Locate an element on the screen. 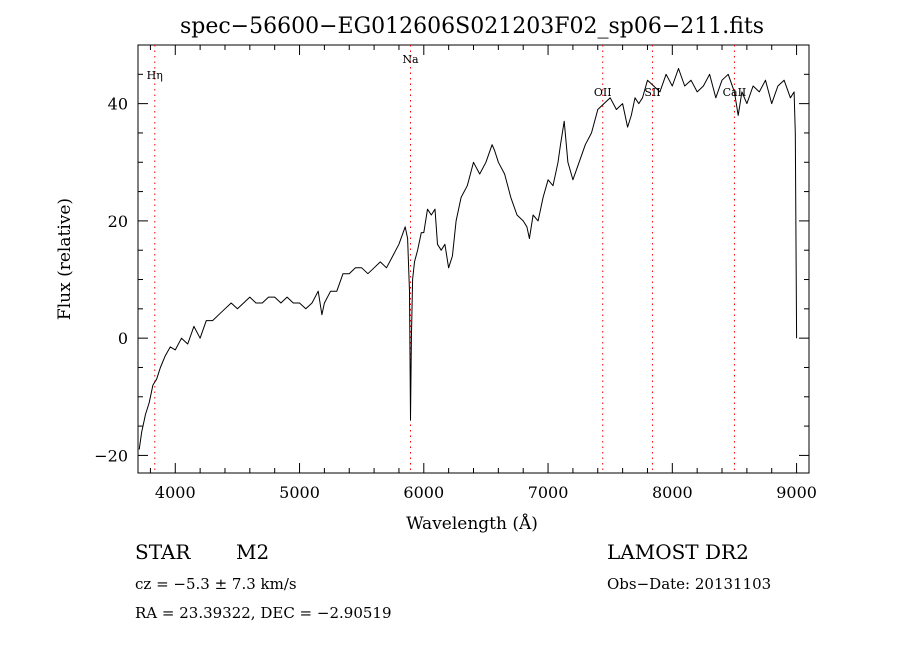  line-marker-label: OII is located at coordinates (603, 92).